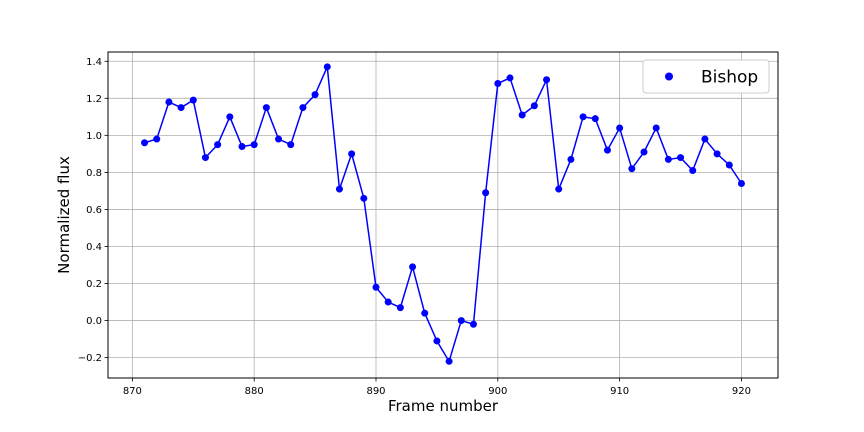 Image resolution: width=864 pixels, height=432 pixels. I want to click on legend-box, so click(706, 76).